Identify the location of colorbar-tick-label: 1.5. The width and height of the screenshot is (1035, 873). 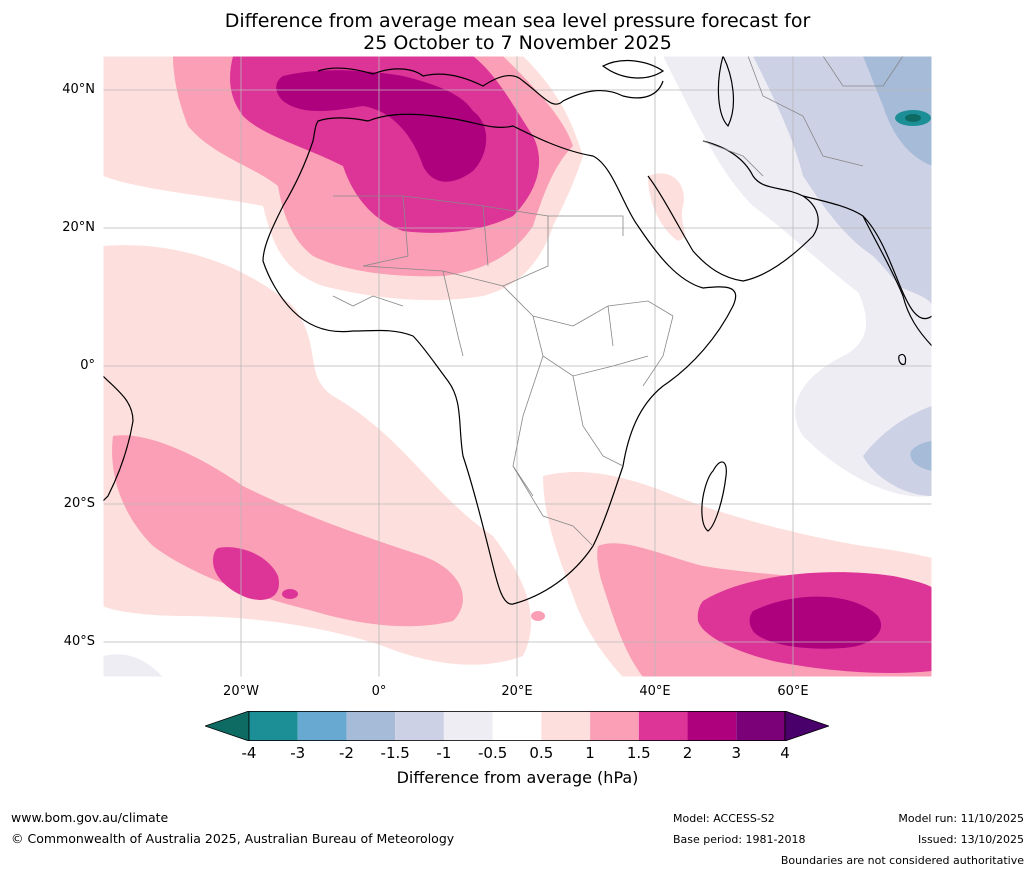
(638, 753).